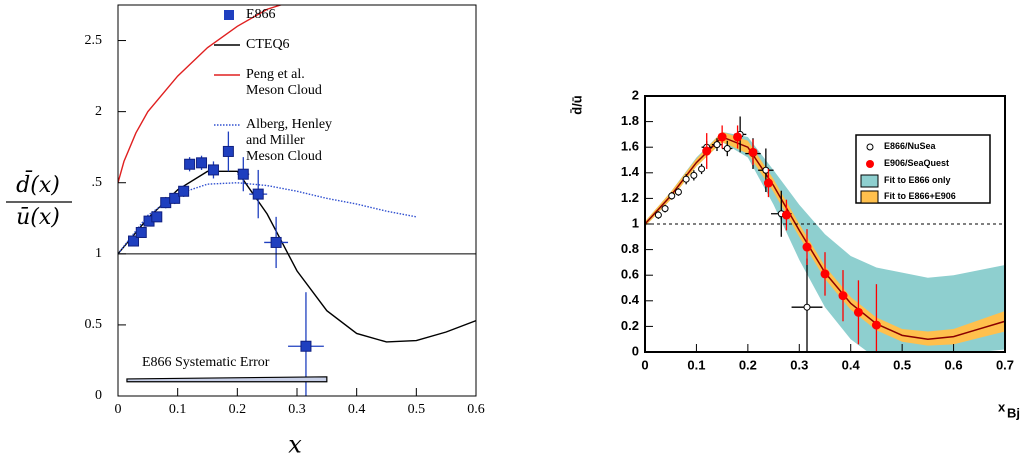 The width and height of the screenshot is (1022, 461). Describe the element at coordinates (97, 182) in the screenshot. I see `y-tick-label: .5` at that location.